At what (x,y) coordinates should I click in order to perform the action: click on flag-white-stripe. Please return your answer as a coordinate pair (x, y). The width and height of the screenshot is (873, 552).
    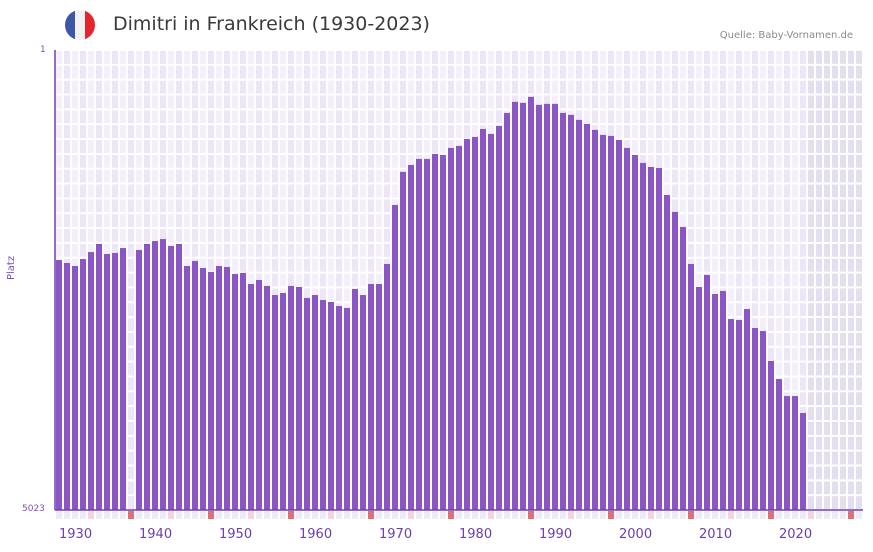
    Looking at the image, I should click on (80, 25).